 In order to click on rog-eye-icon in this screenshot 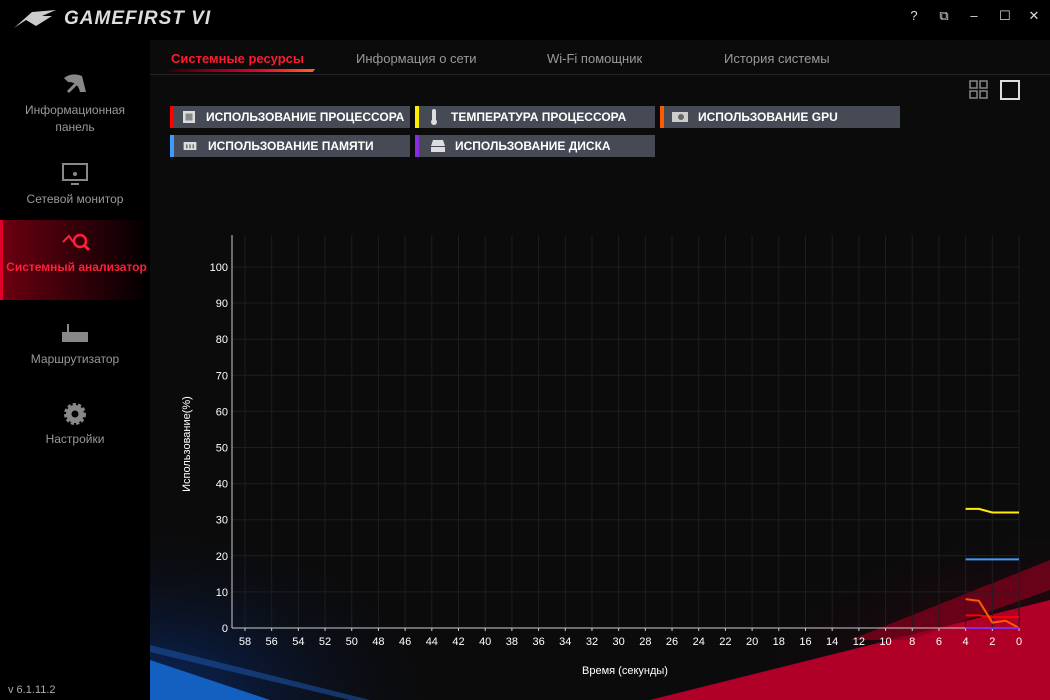, I will do `click(35, 19)`.